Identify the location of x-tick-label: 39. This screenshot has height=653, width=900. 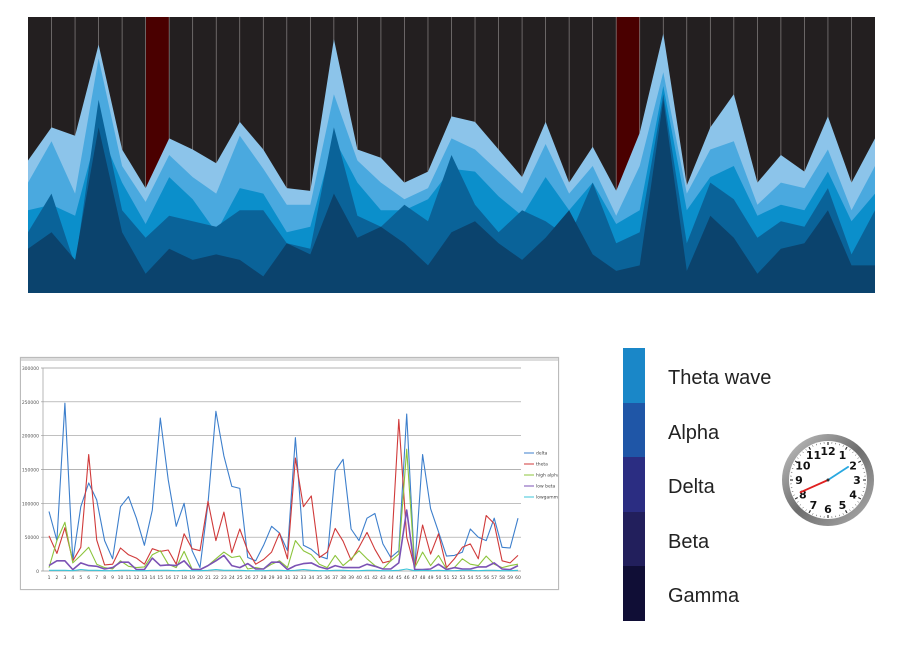
(351, 578).